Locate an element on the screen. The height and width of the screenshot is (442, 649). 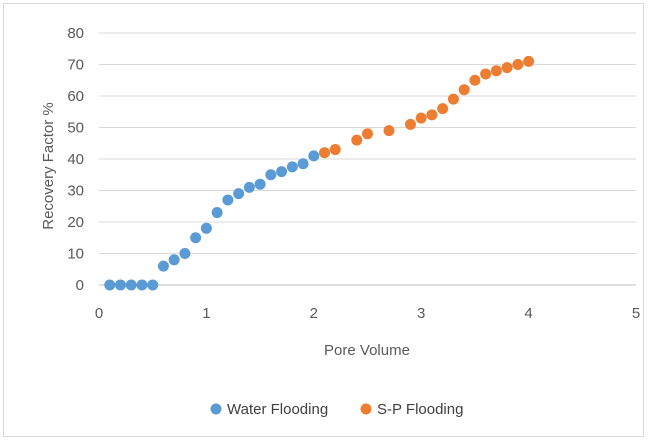
y-tick-label: 20 is located at coordinates (75, 222).